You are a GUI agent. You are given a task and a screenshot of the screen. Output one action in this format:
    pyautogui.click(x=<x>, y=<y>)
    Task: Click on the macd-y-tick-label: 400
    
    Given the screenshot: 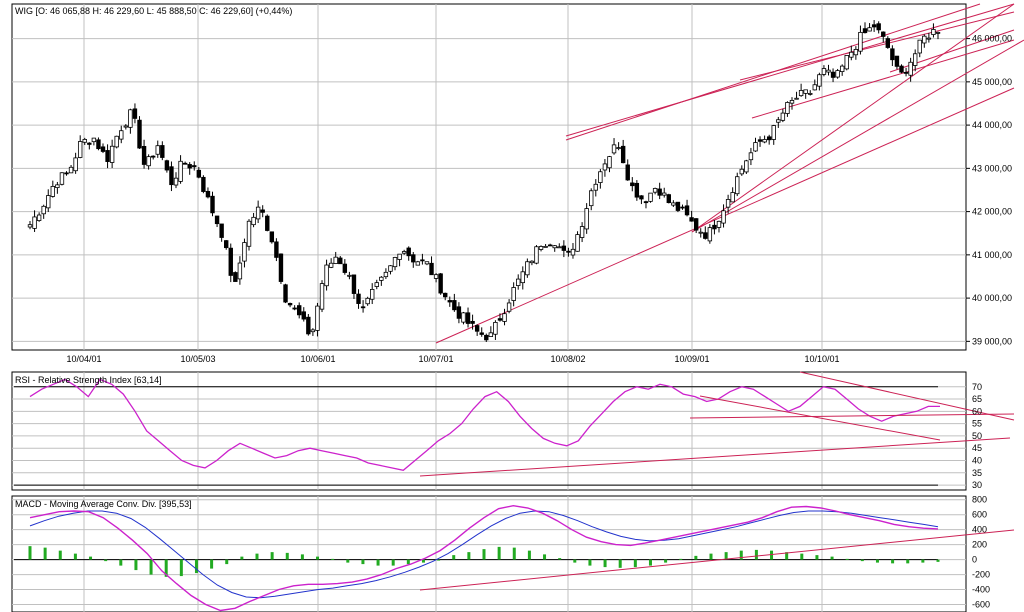 What is the action you would take?
    pyautogui.click(x=979, y=530)
    